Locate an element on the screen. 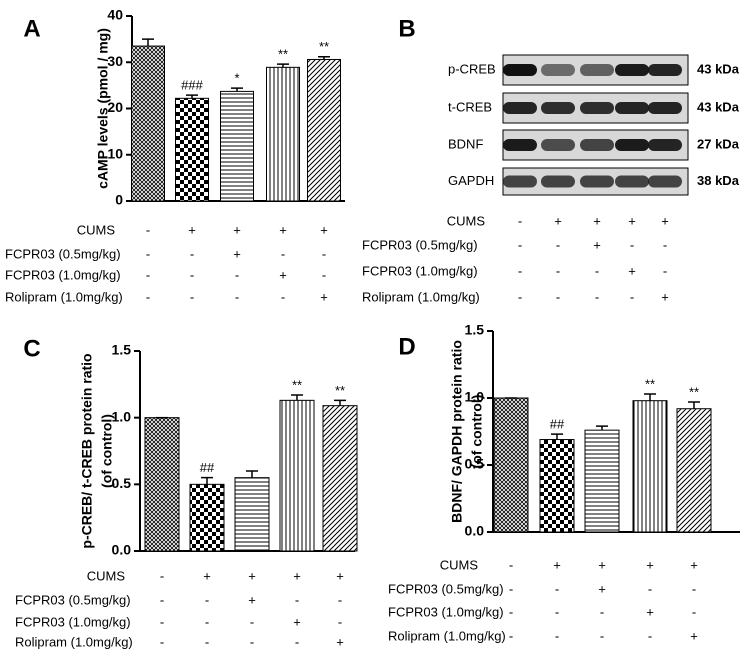 This screenshot has height=657, width=752. blot-row-label: BDNF is located at coordinates (465, 143).